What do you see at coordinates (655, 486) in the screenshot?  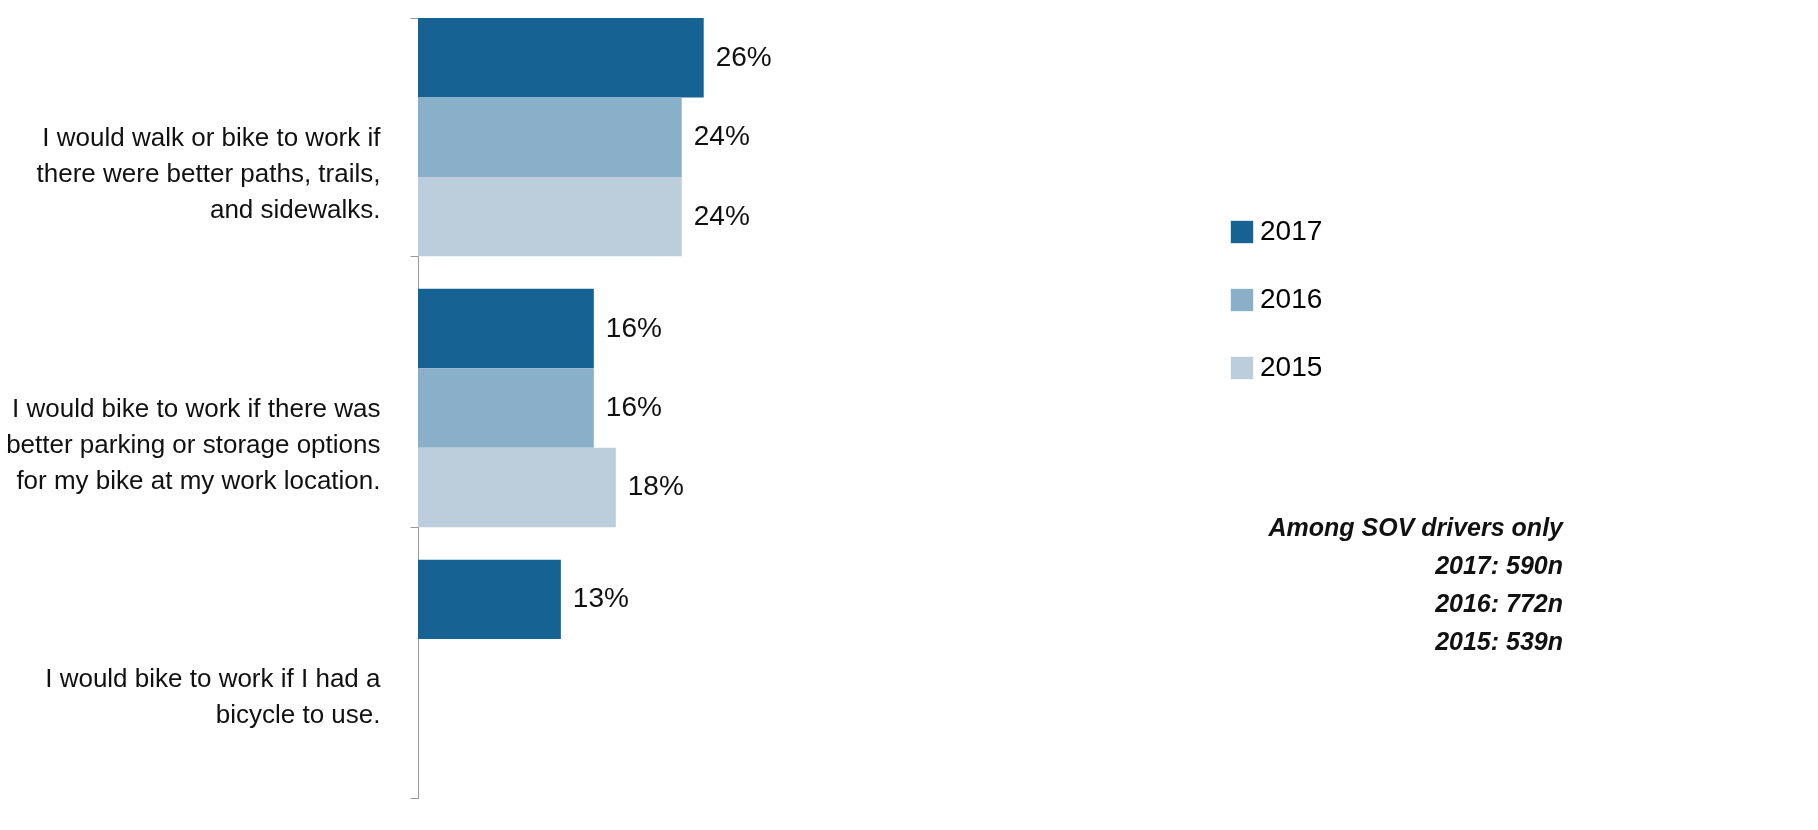 I see `data-label: 18%` at bounding box center [655, 486].